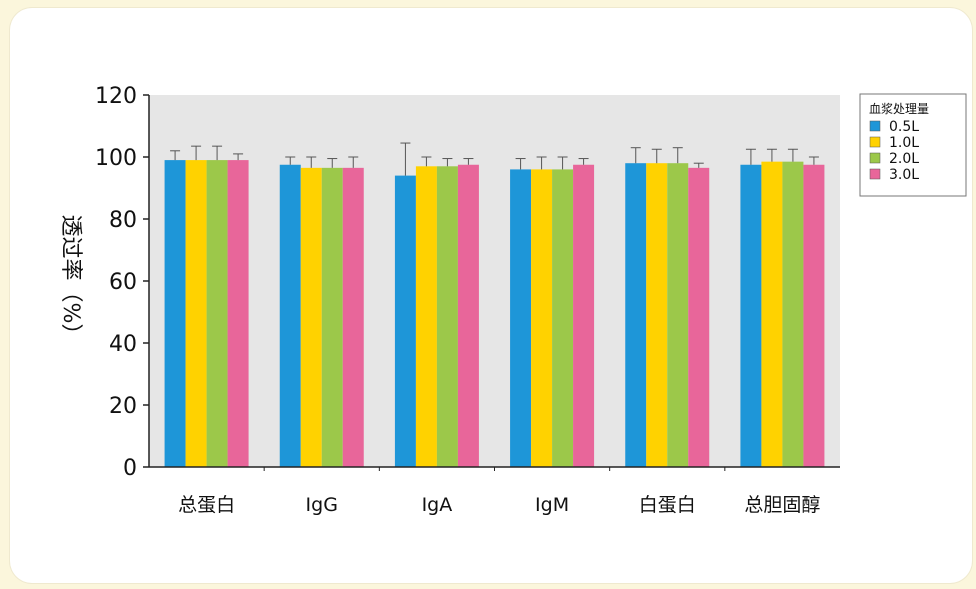 The image size is (976, 589). What do you see at coordinates (904, 127) in the screenshot?
I see `legend-label: 0.5L` at bounding box center [904, 127].